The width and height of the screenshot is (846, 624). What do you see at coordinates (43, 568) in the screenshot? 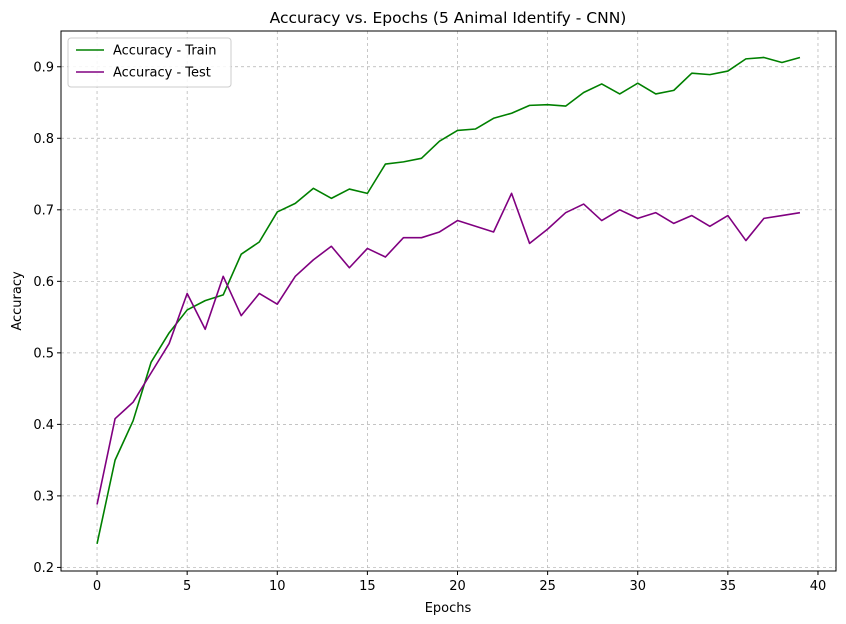
I see `y-tick-label: 0.2` at bounding box center [43, 568].